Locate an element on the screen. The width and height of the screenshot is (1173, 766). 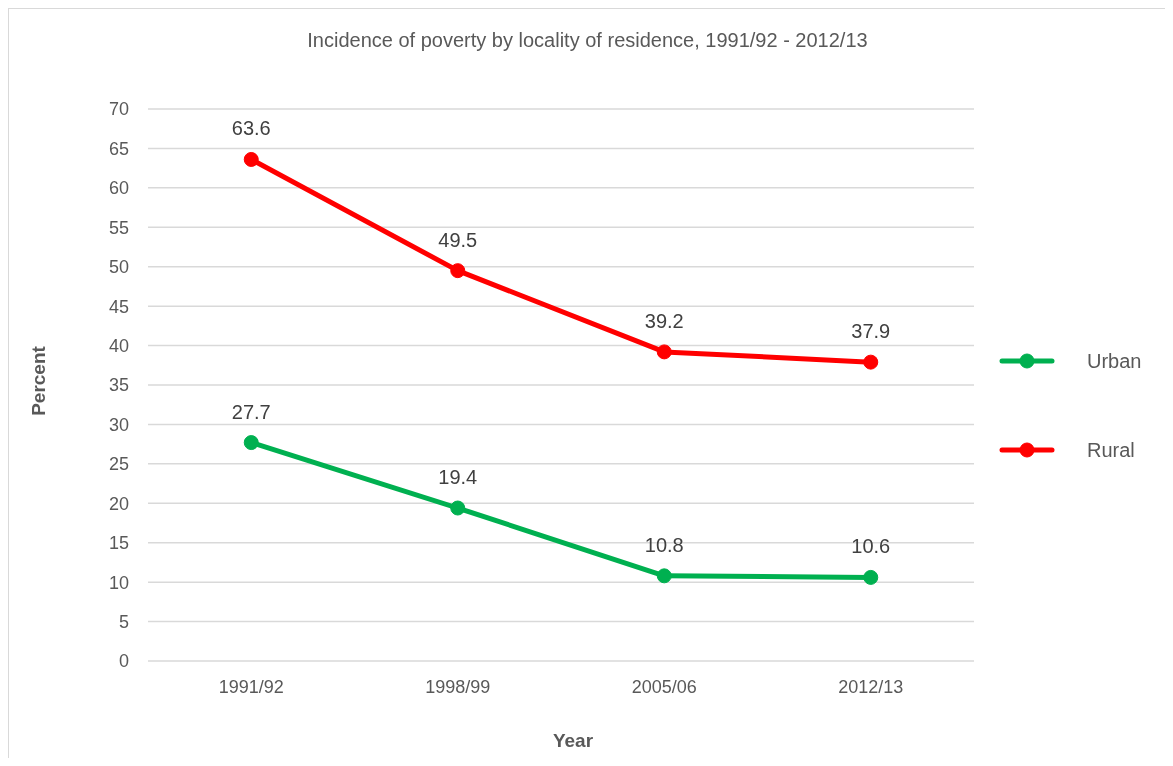
data-label: 10.8 is located at coordinates (664, 544).